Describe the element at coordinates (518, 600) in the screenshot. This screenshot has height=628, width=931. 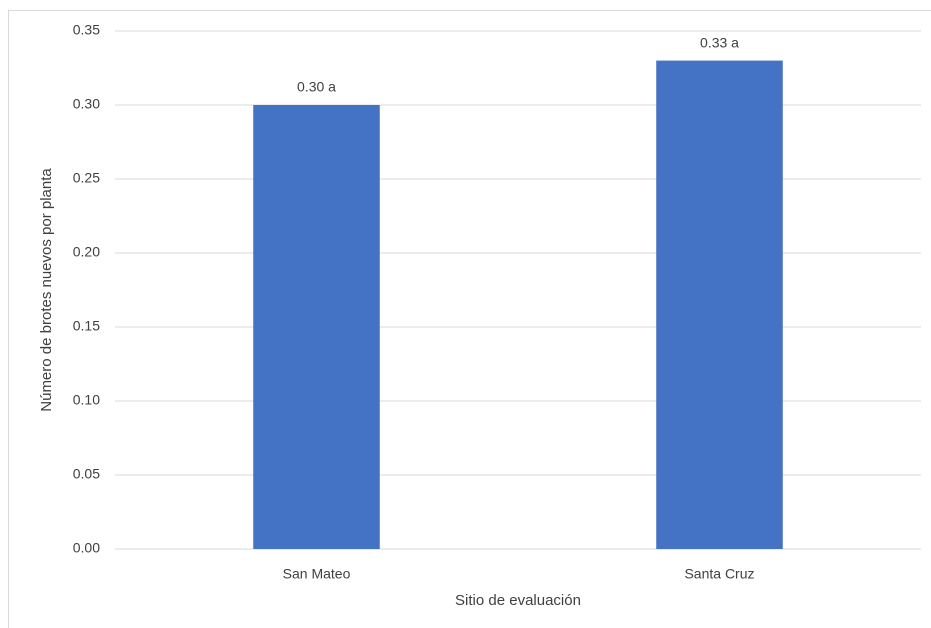
I see `x-axis-title: Sitio de evaluación` at that location.